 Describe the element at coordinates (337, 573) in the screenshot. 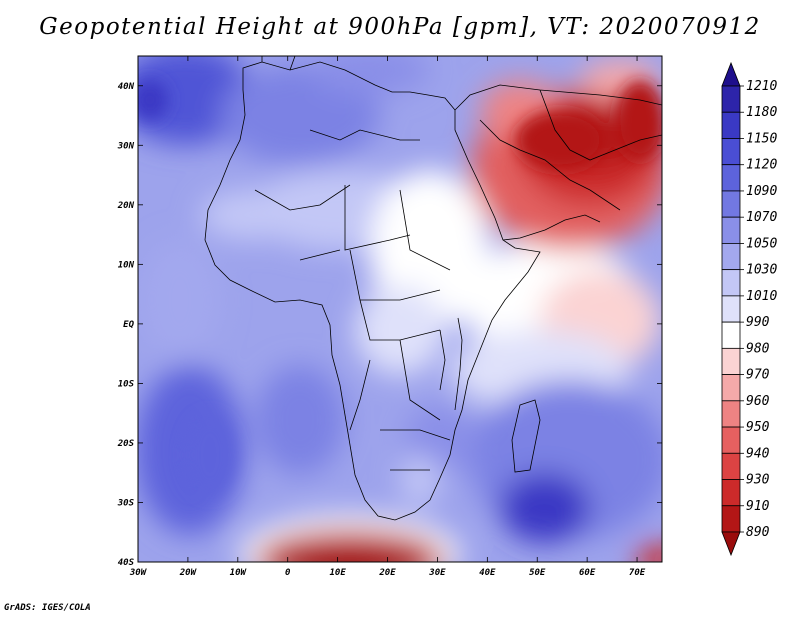

I see `lon-tick-label: 10E` at that location.